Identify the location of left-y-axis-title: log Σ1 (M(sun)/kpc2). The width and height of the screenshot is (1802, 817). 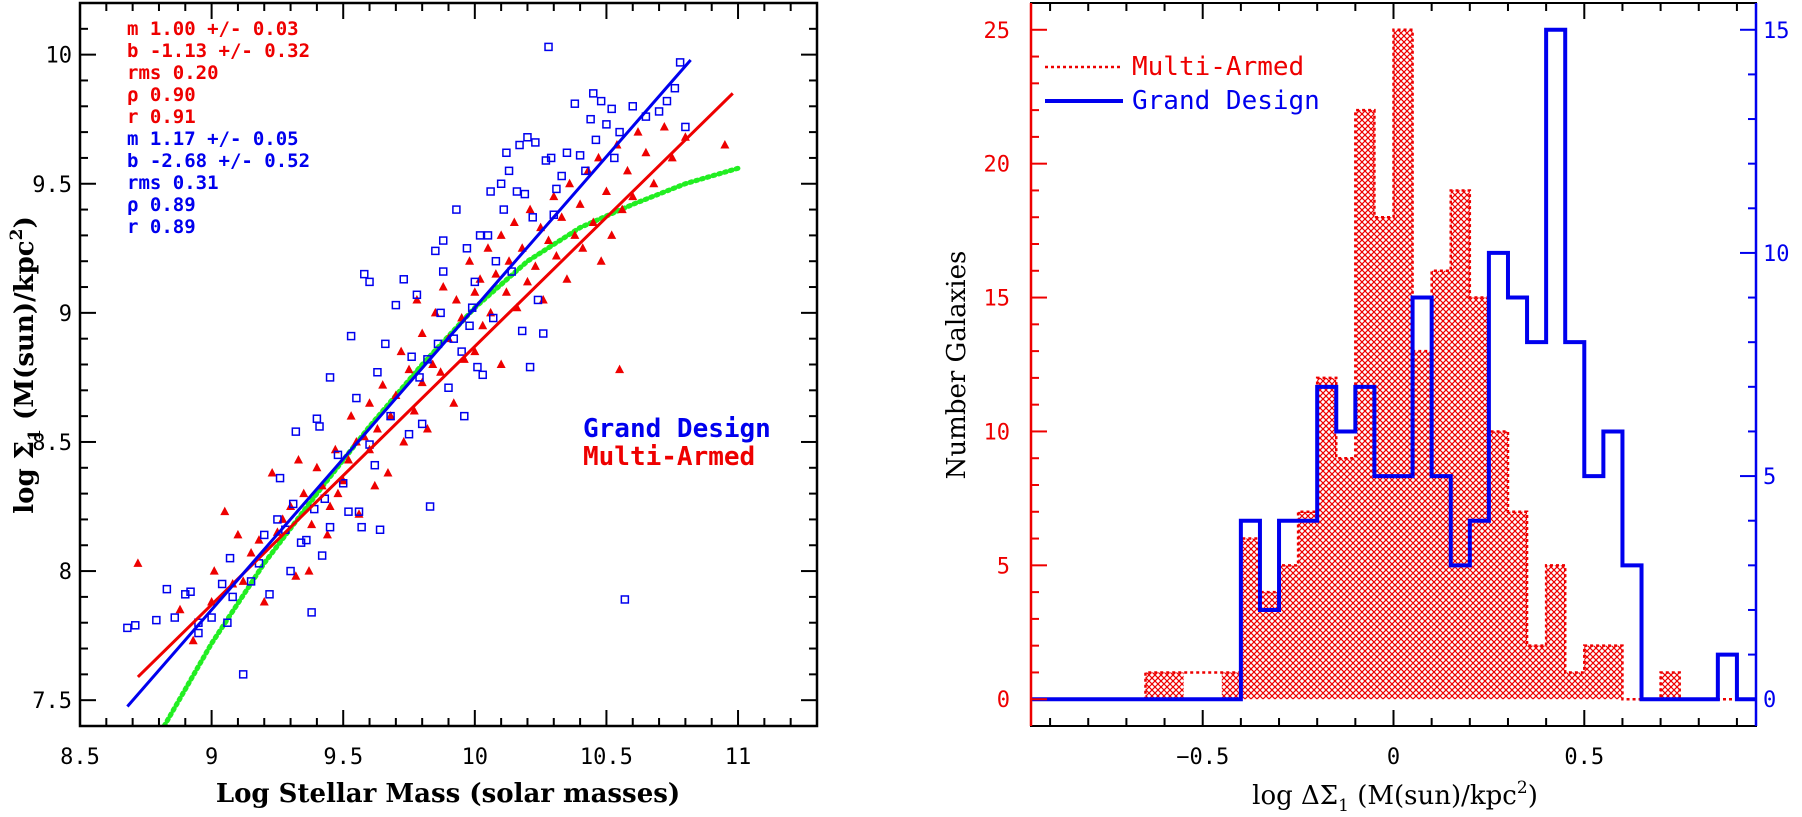
(26, 365).